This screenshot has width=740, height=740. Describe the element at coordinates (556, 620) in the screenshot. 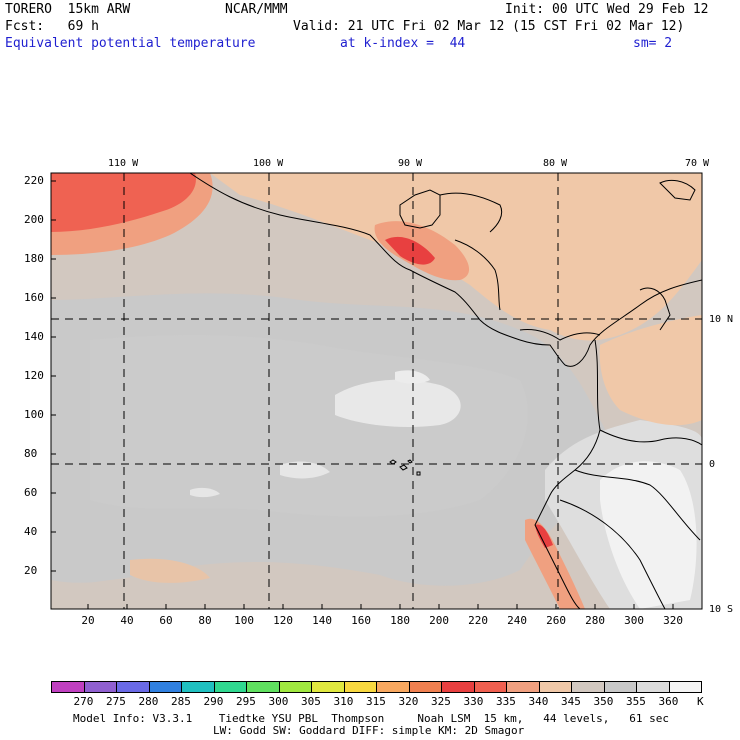

I see `x-tick-label: 260` at that location.